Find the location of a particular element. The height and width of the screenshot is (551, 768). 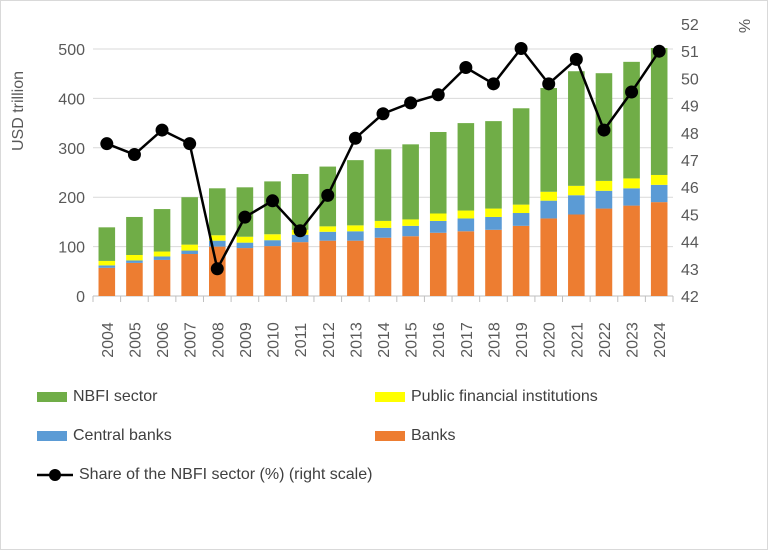

x-tick-label: 2017 is located at coordinates (467, 340).